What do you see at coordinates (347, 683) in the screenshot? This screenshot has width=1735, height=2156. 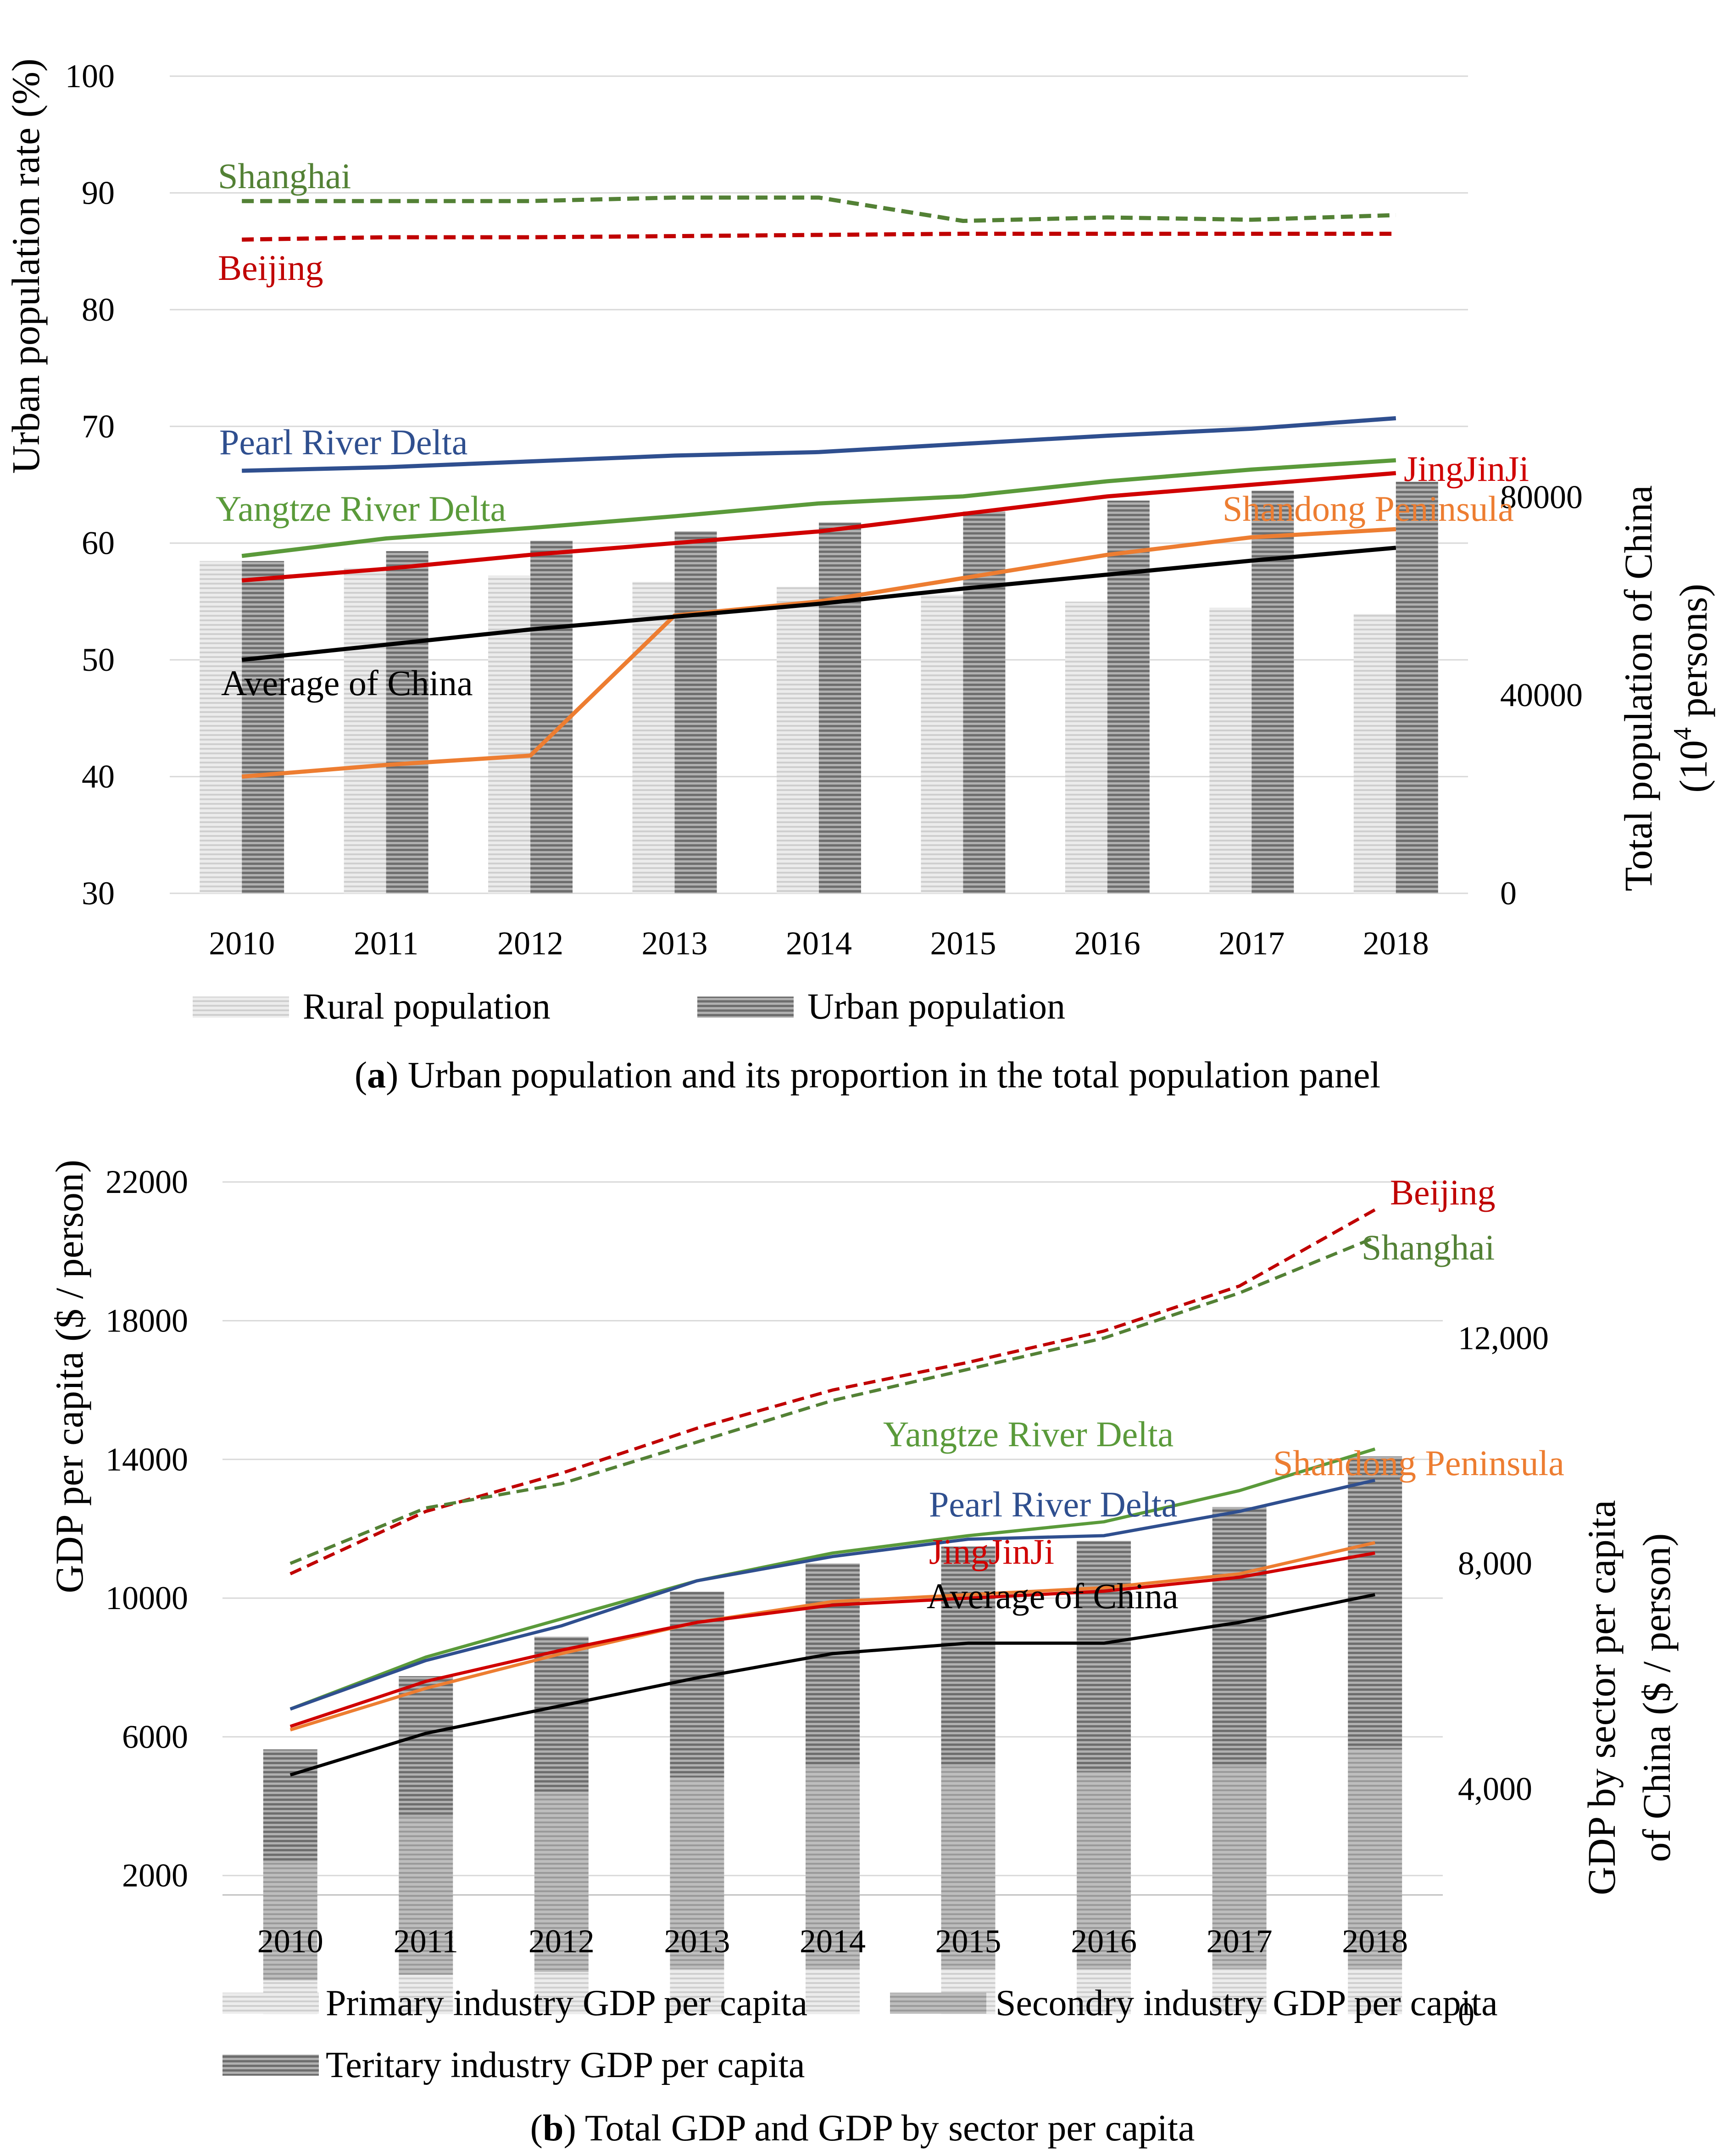 I see `a-label-china: Average of China` at bounding box center [347, 683].